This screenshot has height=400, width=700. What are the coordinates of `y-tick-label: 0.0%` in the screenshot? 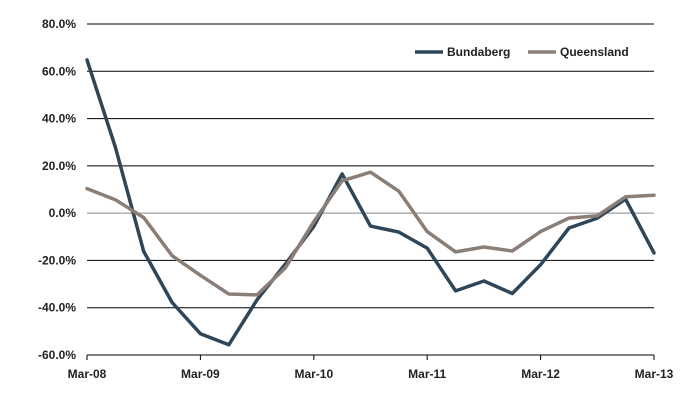 It's located at (63, 213).